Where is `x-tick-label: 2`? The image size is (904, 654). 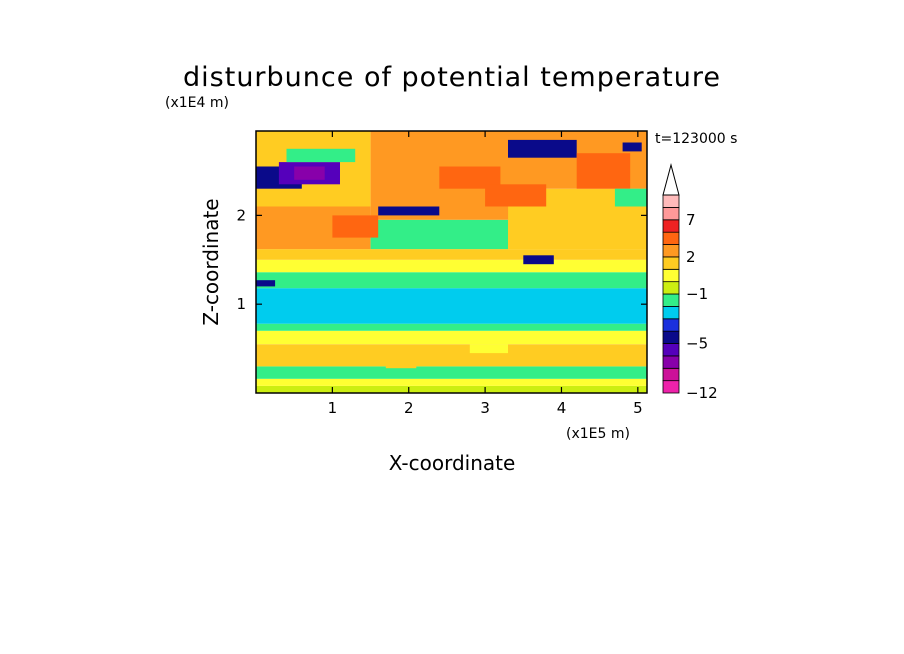
x-tick-label: 2 is located at coordinates (409, 408).